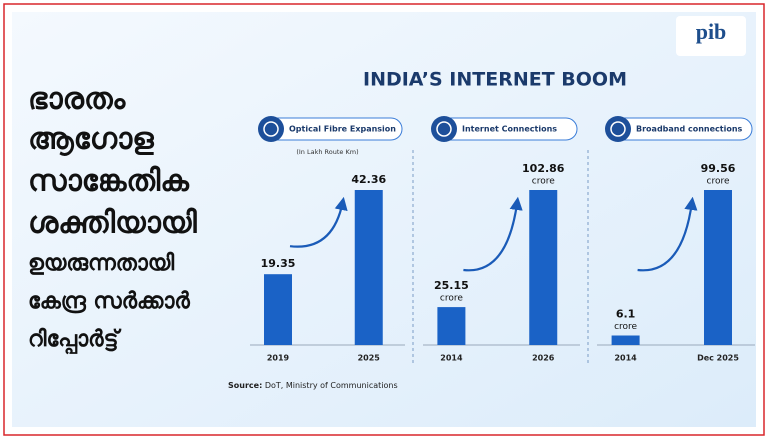  I want to click on value-label: 19.35, so click(278, 263).